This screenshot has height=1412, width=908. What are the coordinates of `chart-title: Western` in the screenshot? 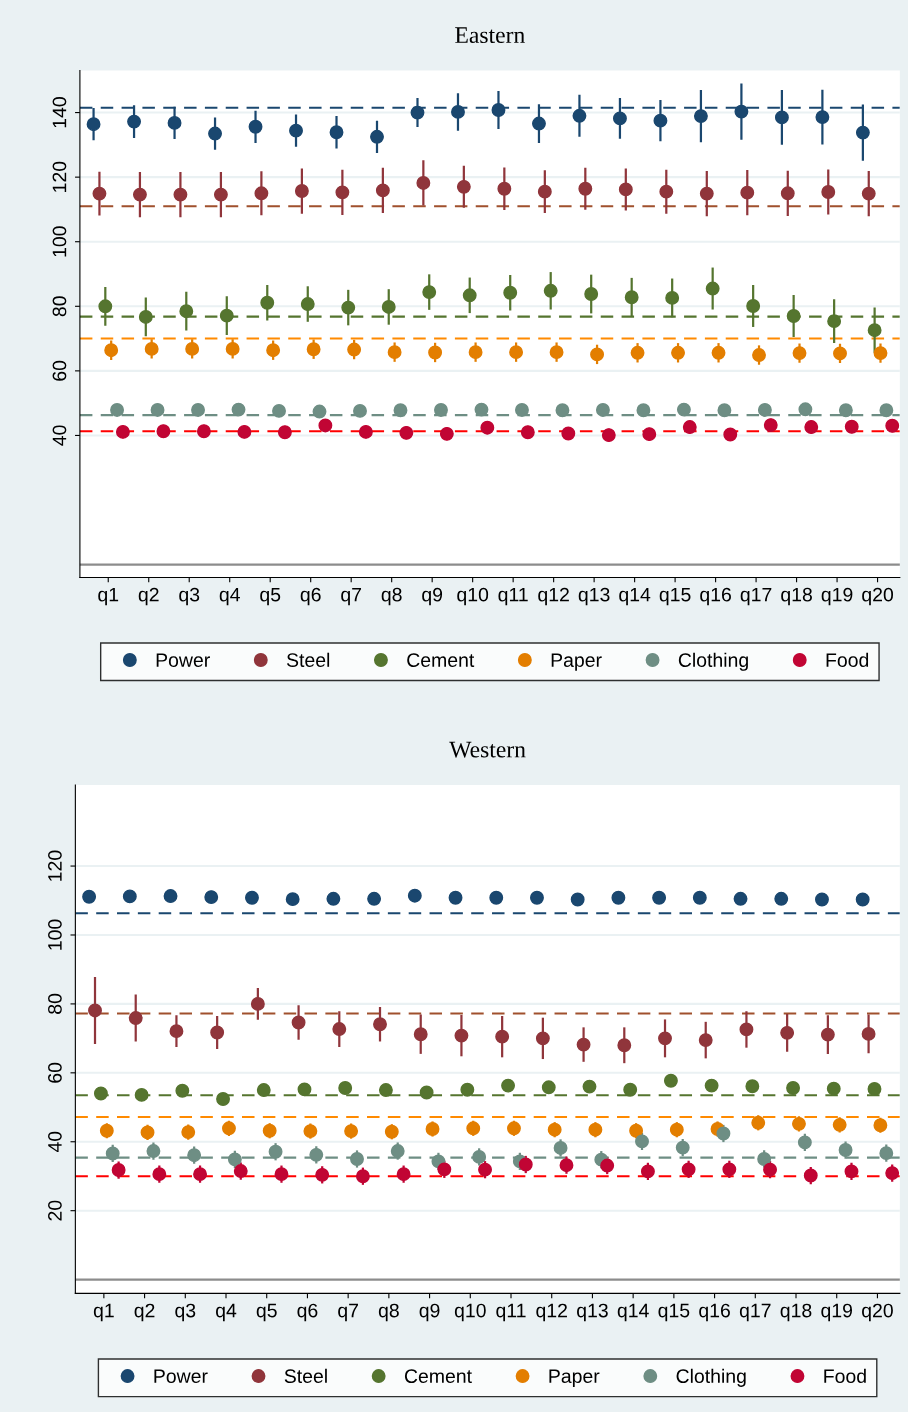 It's located at (487, 749).